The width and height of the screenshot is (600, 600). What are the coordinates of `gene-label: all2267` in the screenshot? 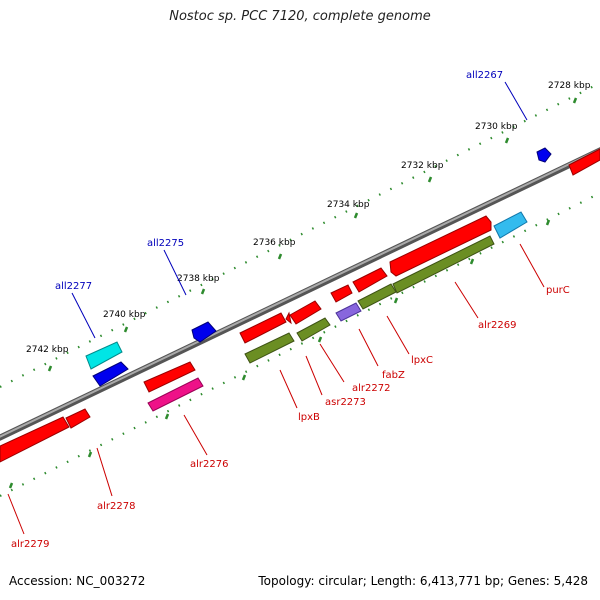 It's located at (484, 75).